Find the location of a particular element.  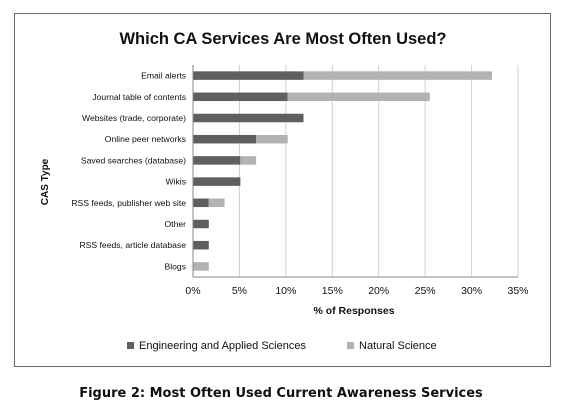

category-label: Blogs is located at coordinates (176, 266).